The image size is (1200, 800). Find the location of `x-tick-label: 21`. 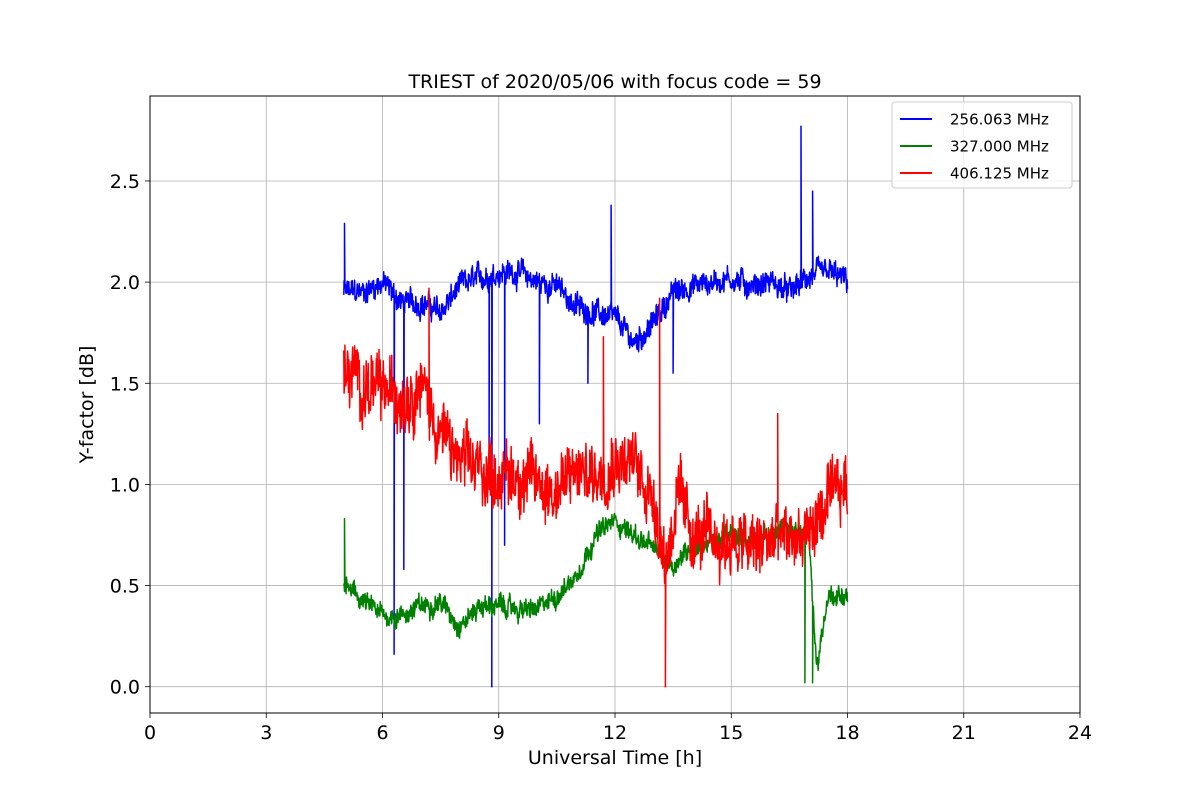

x-tick-label: 21 is located at coordinates (964, 733).